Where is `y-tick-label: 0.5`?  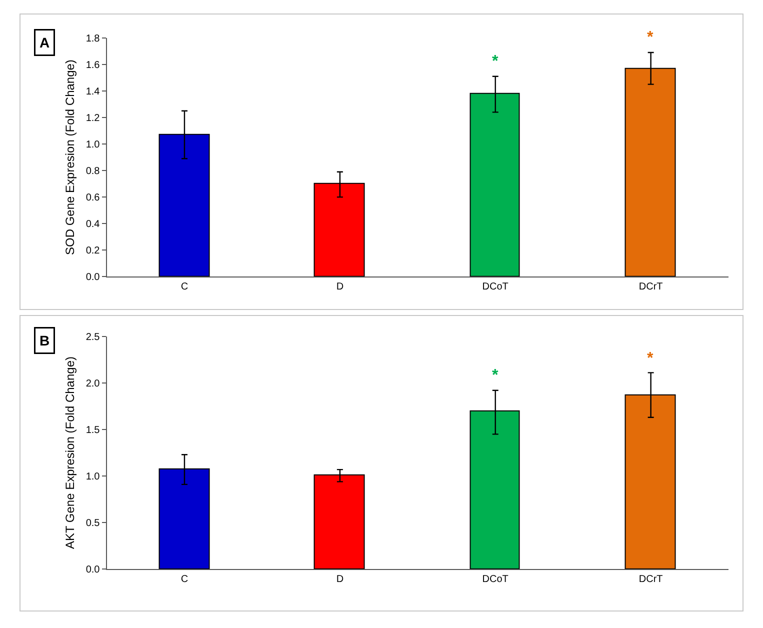
y-tick-label: 0.5 is located at coordinates (93, 524).